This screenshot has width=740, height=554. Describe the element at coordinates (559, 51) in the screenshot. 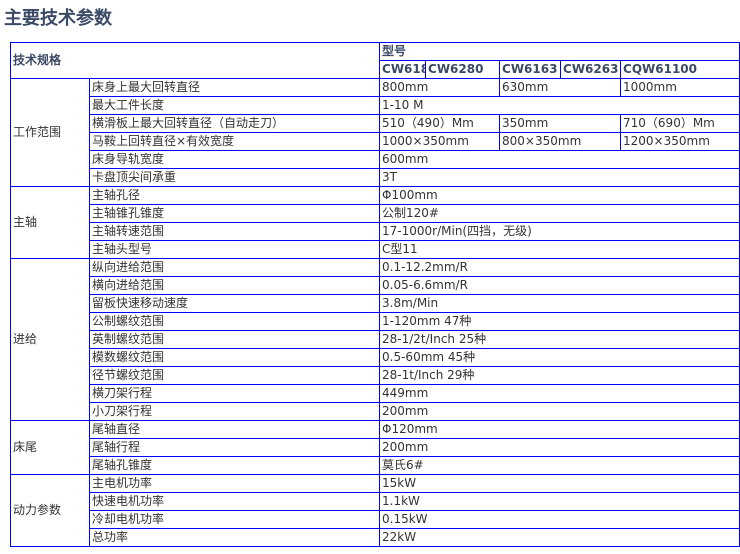

I see `model-header: 型号` at that location.